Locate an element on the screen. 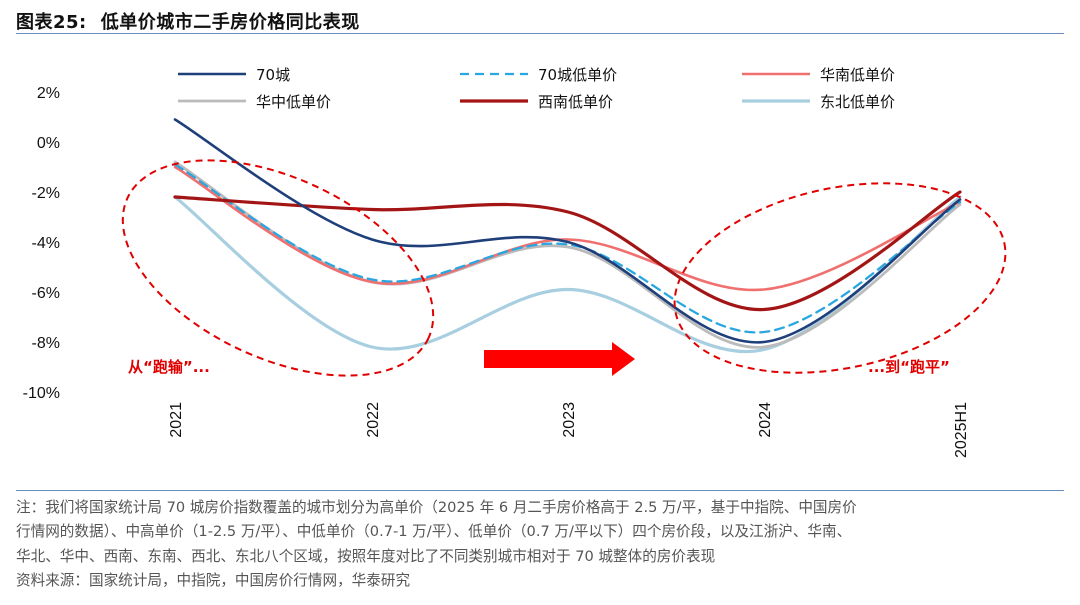 This screenshot has height=605, width=1080. legend-label: 70城 is located at coordinates (273, 75).